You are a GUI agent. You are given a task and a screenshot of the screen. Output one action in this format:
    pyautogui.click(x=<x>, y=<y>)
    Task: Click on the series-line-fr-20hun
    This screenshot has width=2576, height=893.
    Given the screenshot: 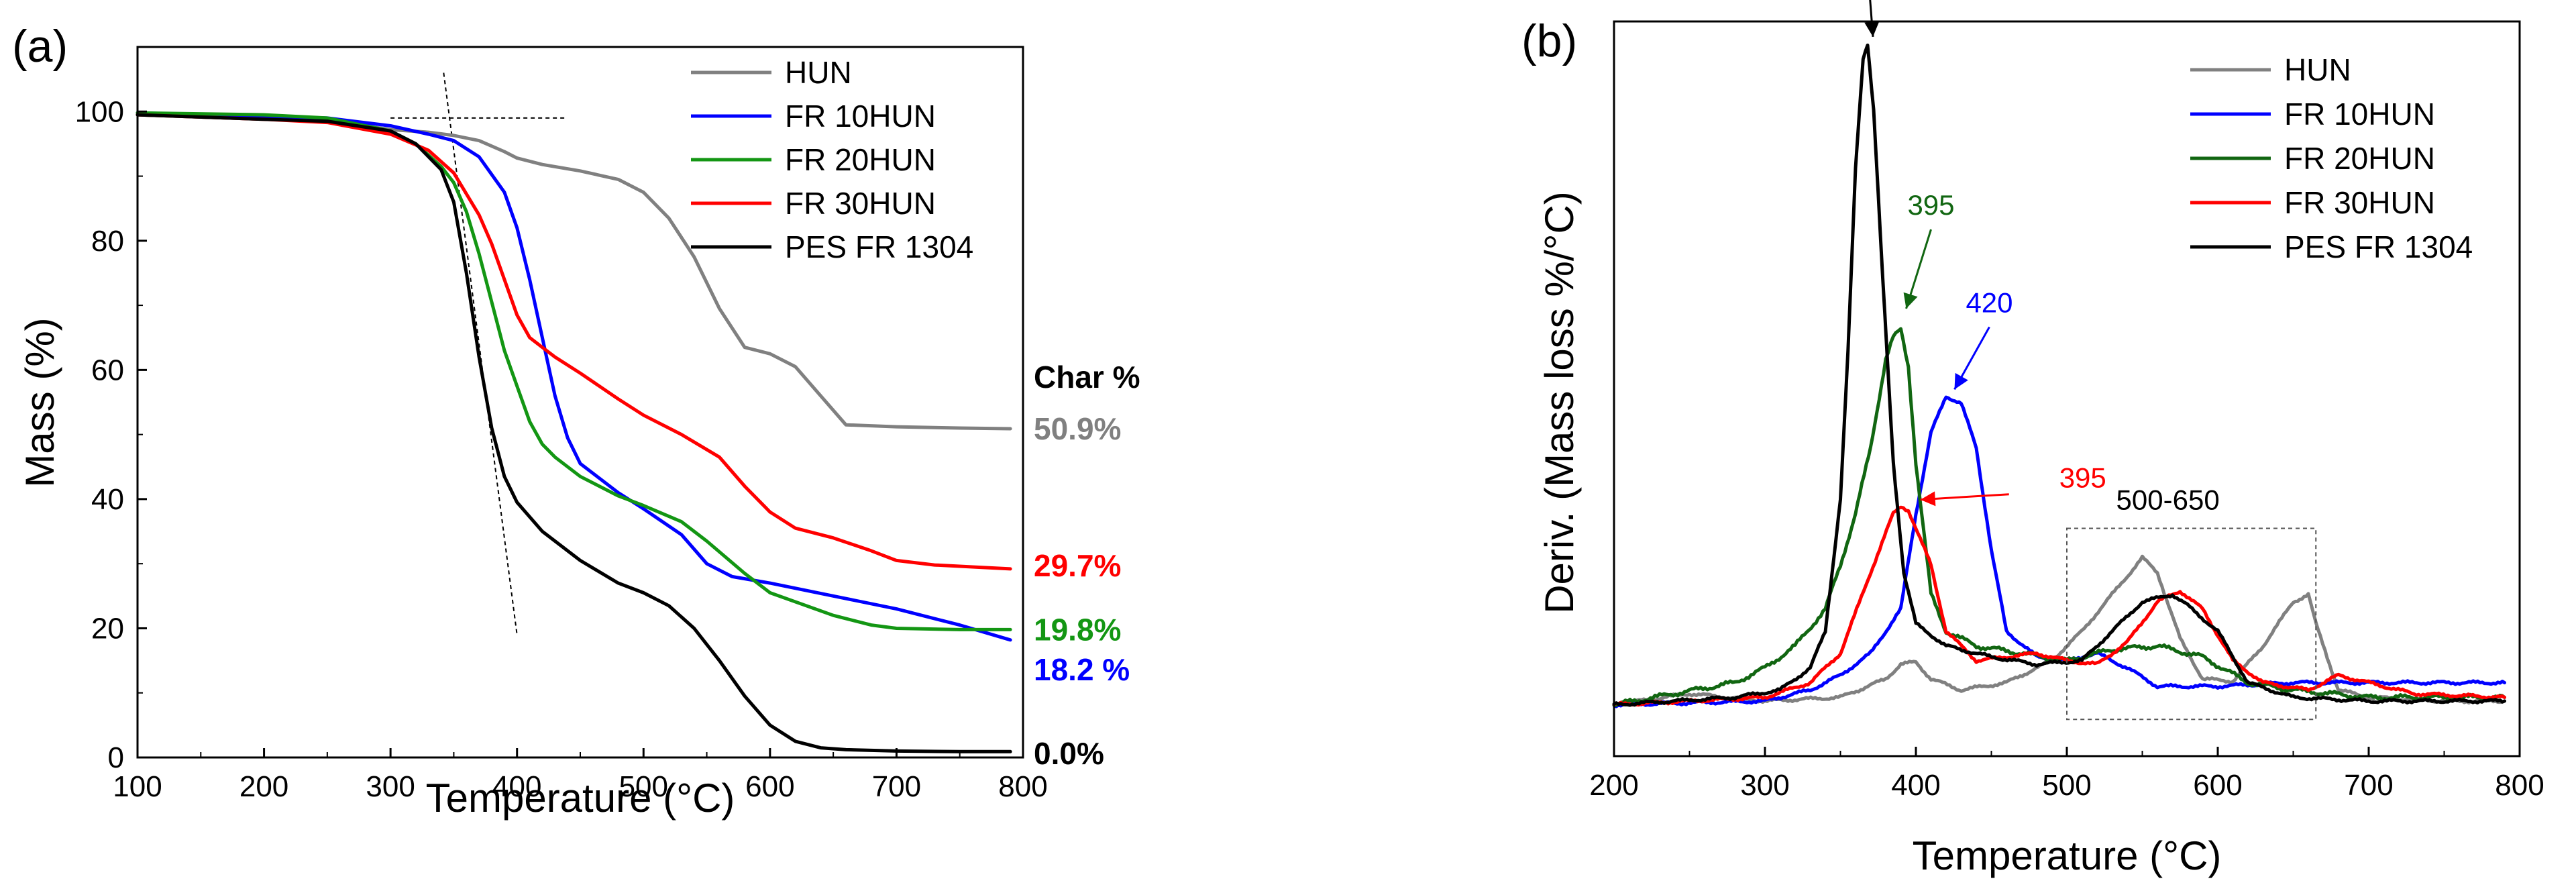 What is the action you would take?
    pyautogui.click(x=2059, y=517)
    